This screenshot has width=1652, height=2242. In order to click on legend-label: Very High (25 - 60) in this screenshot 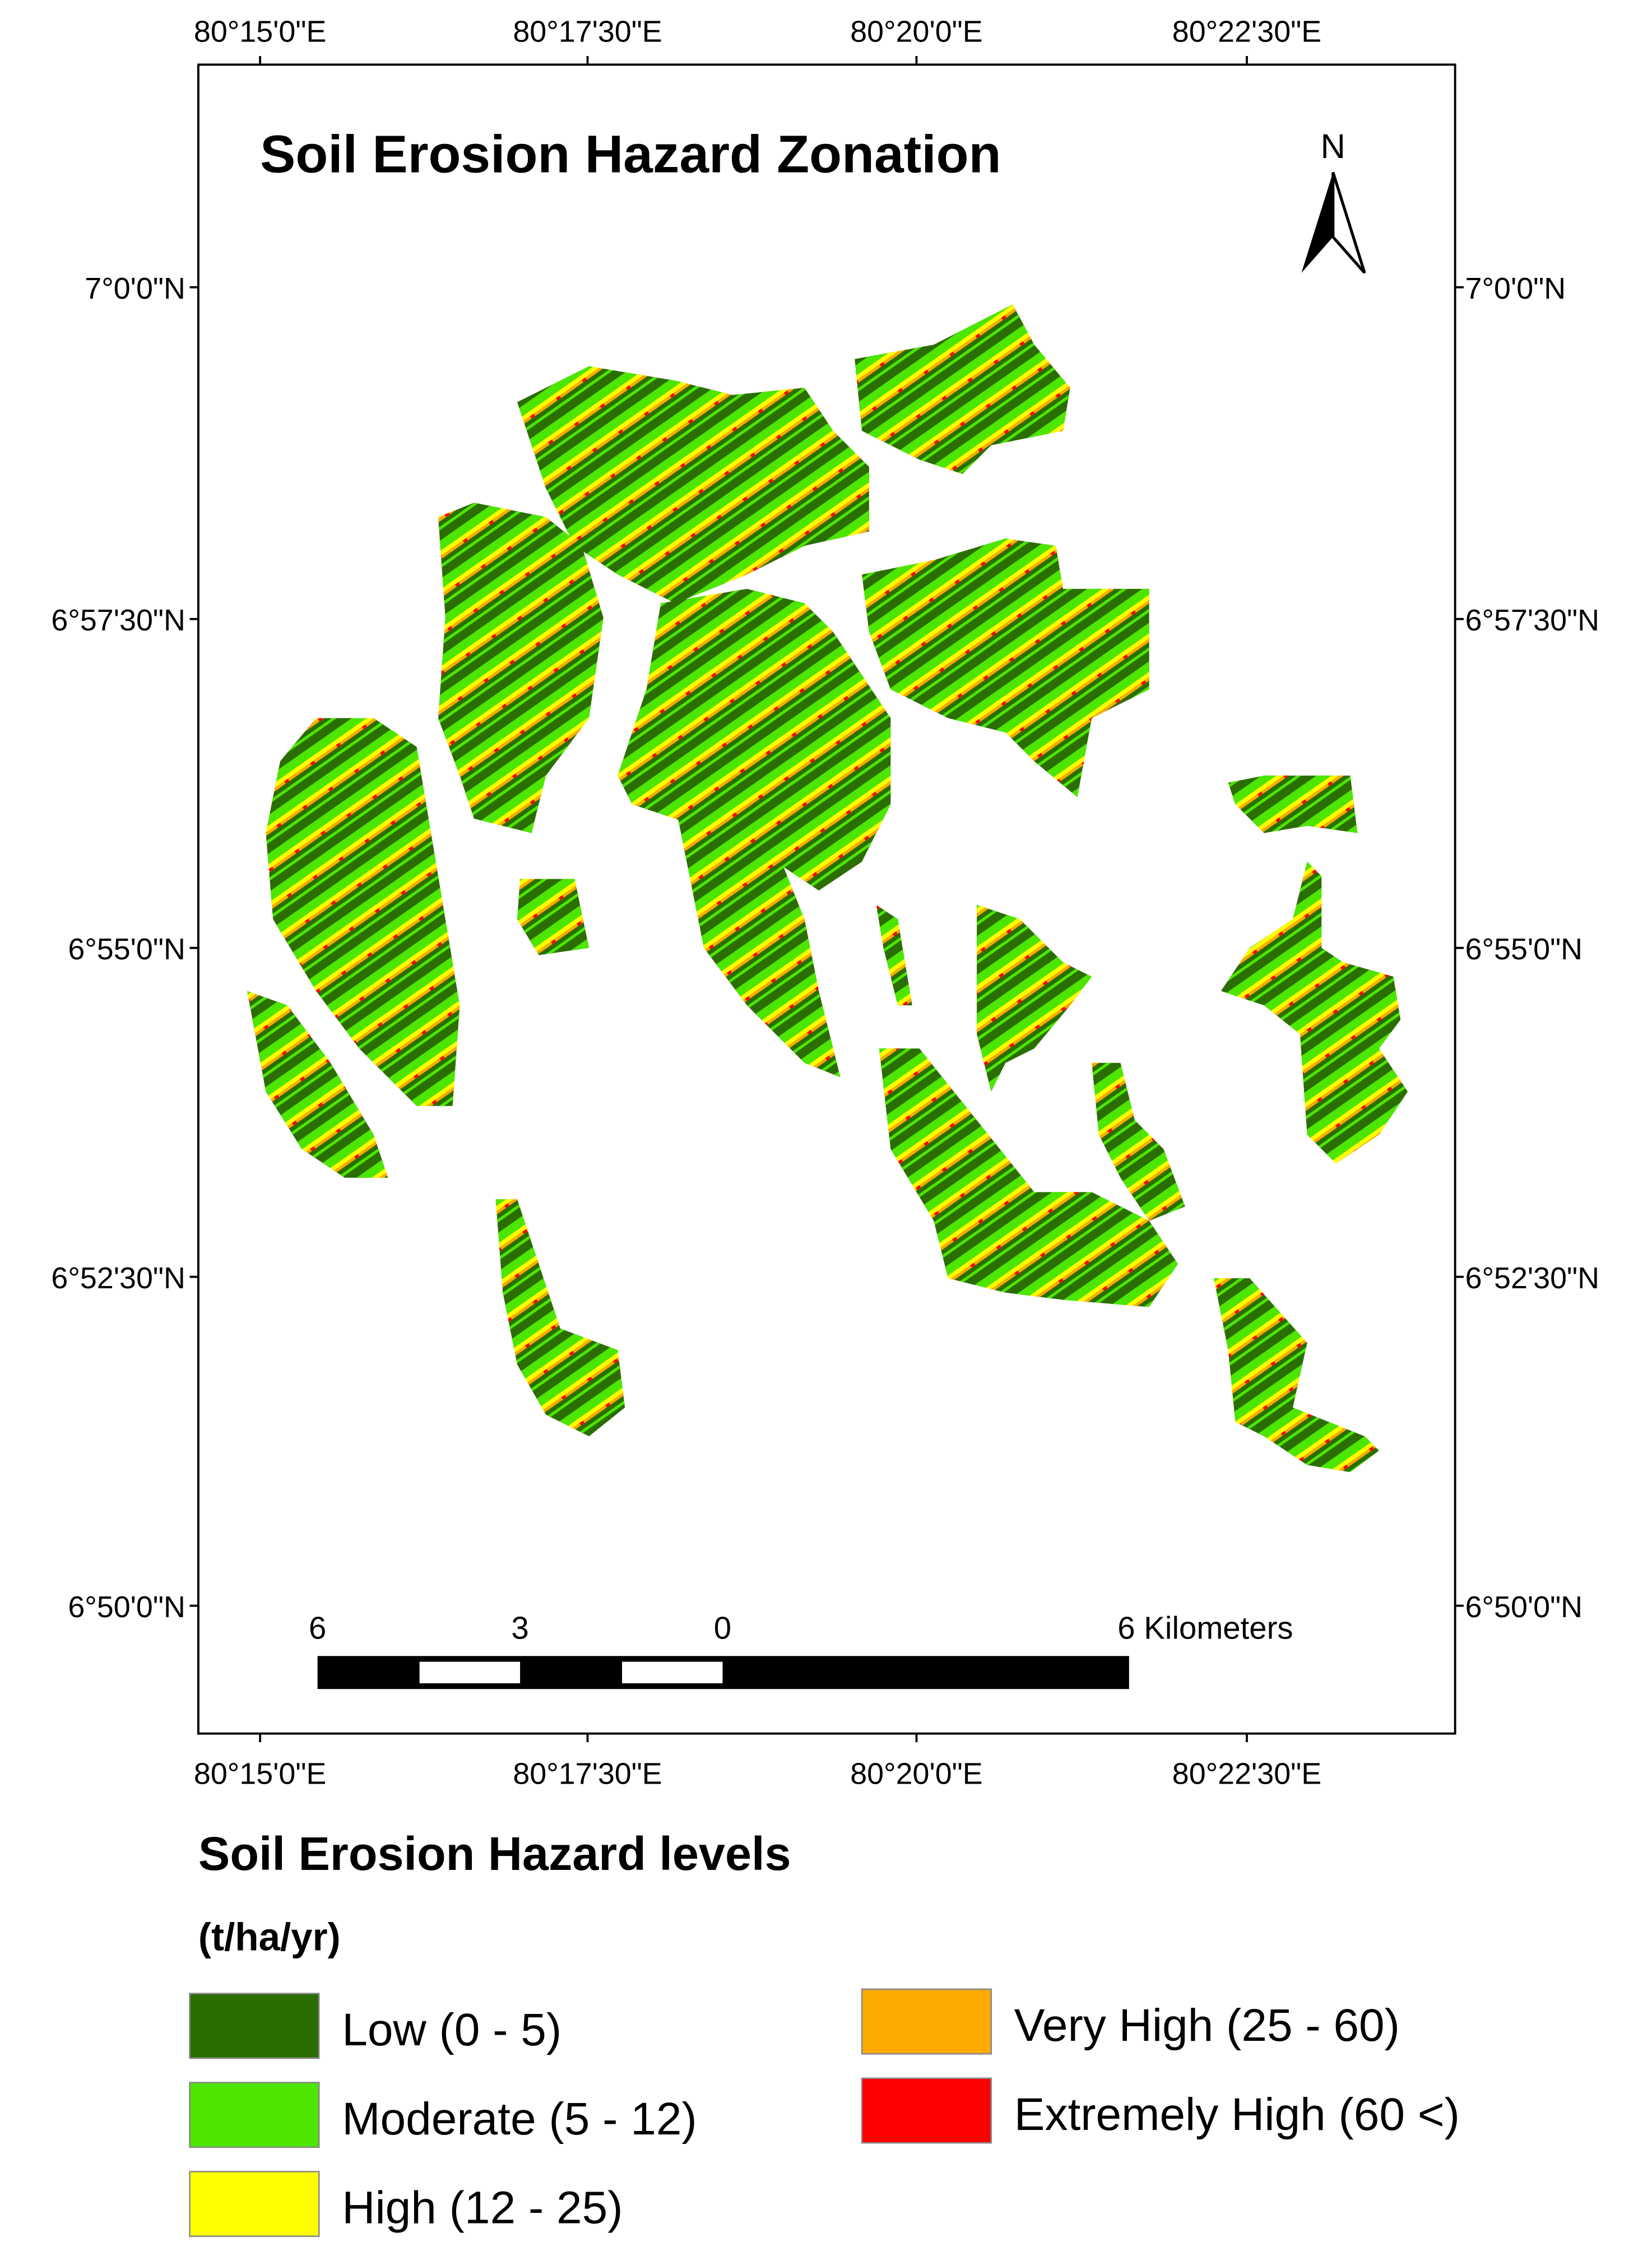, I will do `click(1207, 2026)`.